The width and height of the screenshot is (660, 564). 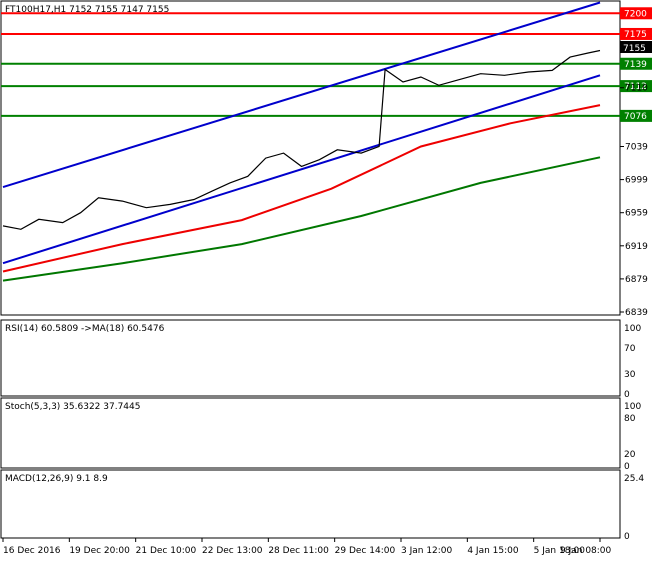 What do you see at coordinates (365, 551) in the screenshot?
I see `x-tick-label: 29 Dec 14:00` at bounding box center [365, 551].